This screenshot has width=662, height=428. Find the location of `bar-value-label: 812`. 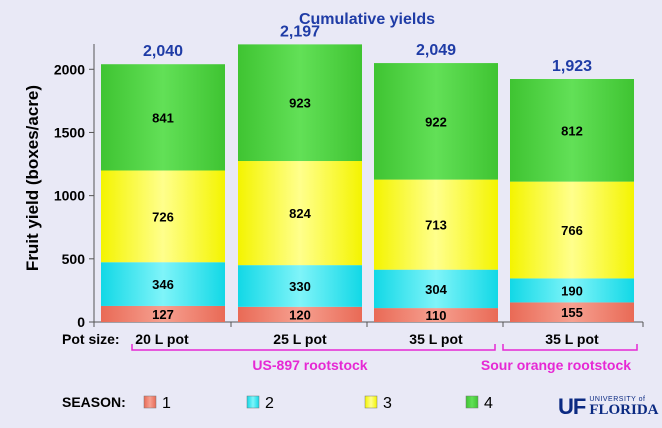

bar-value-label: 812 is located at coordinates (572, 130).